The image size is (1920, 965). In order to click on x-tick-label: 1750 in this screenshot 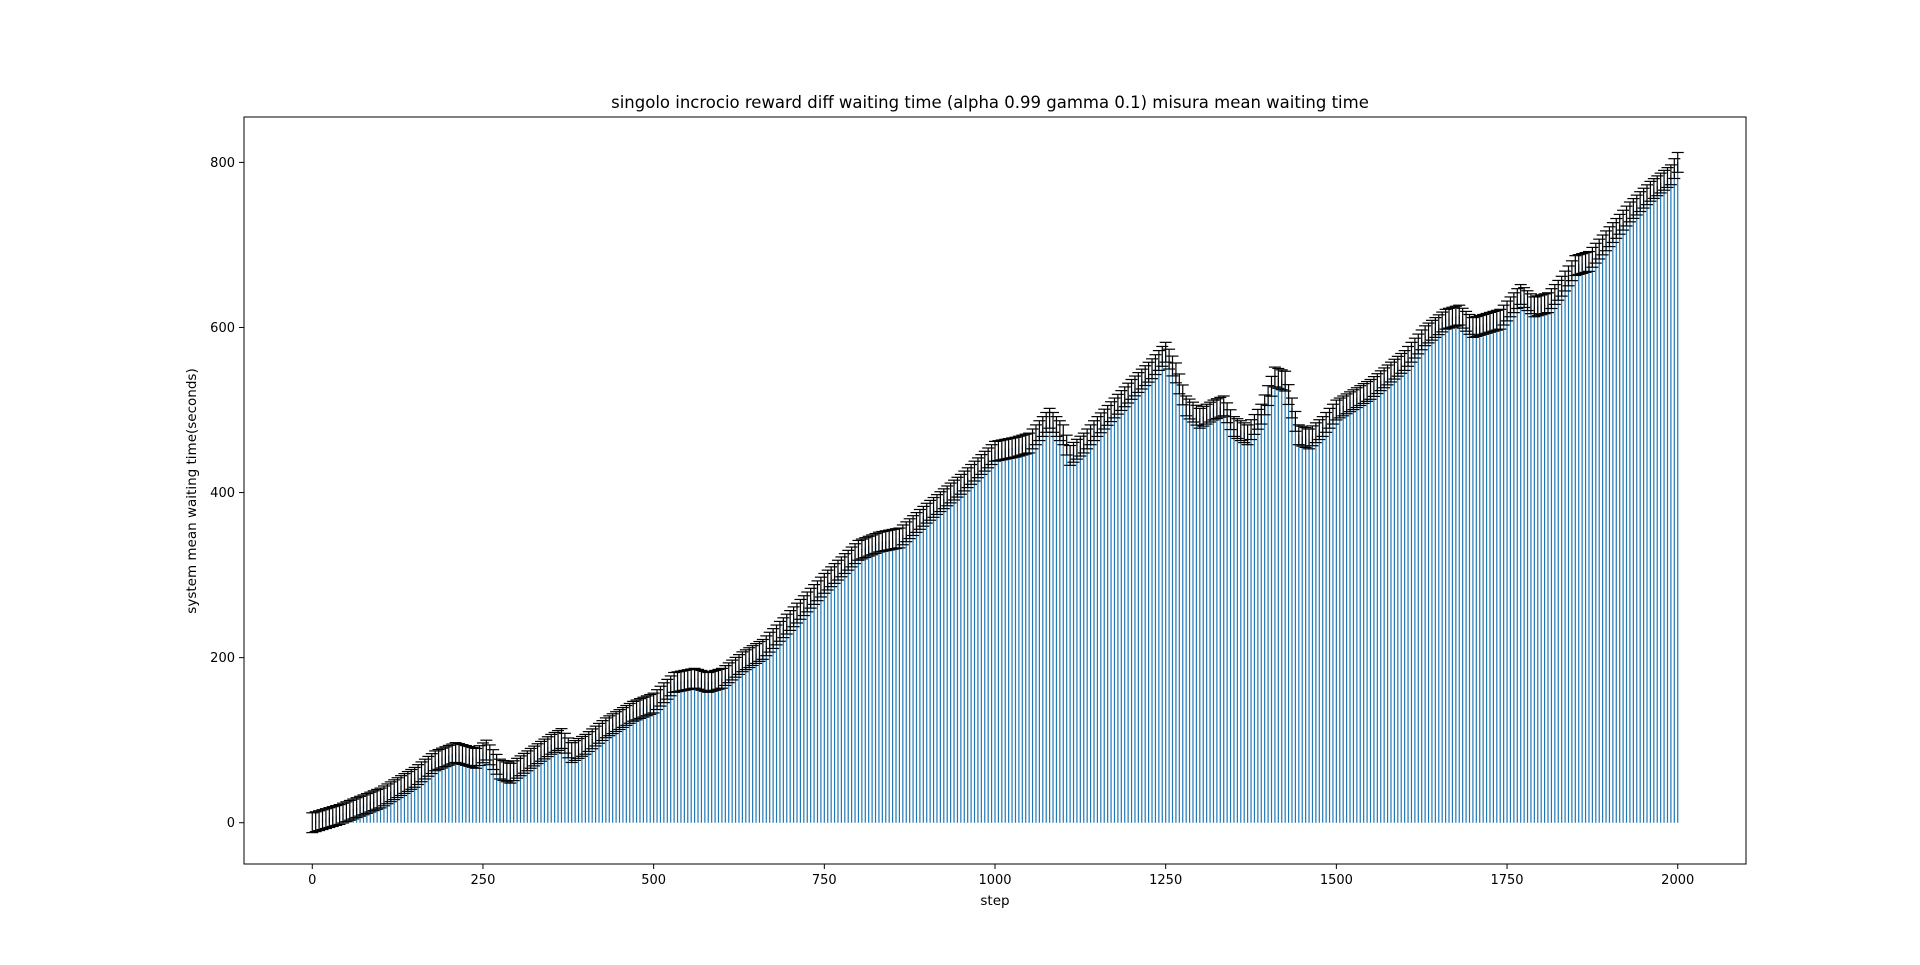, I will do `click(1506, 880)`.